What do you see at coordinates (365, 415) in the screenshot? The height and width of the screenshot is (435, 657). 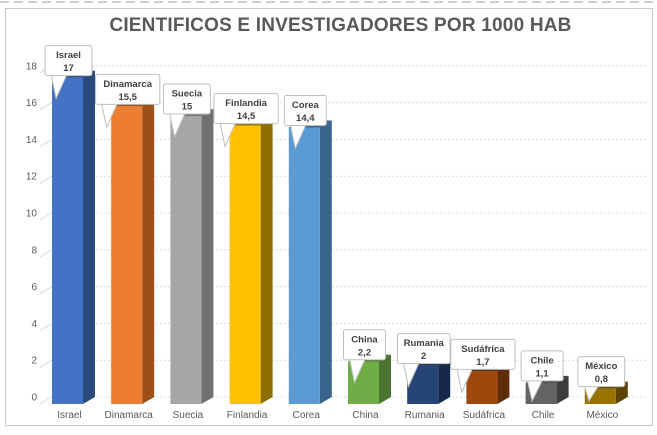 I see `x-axis-label-china: China` at bounding box center [365, 415].